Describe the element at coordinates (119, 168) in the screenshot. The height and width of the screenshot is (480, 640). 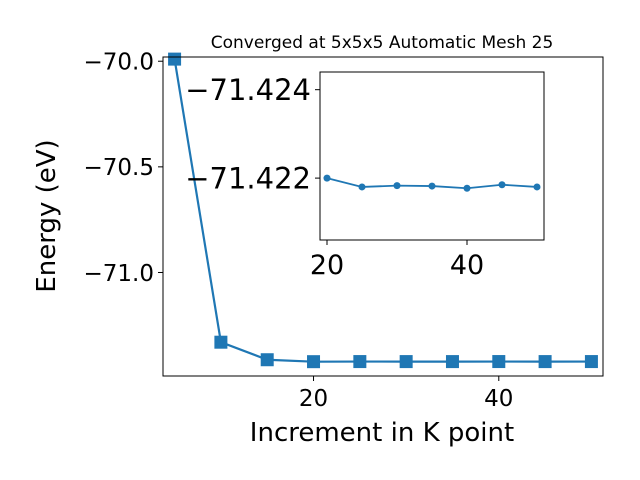
I see `main-y-tick-label: −70.5` at that location.